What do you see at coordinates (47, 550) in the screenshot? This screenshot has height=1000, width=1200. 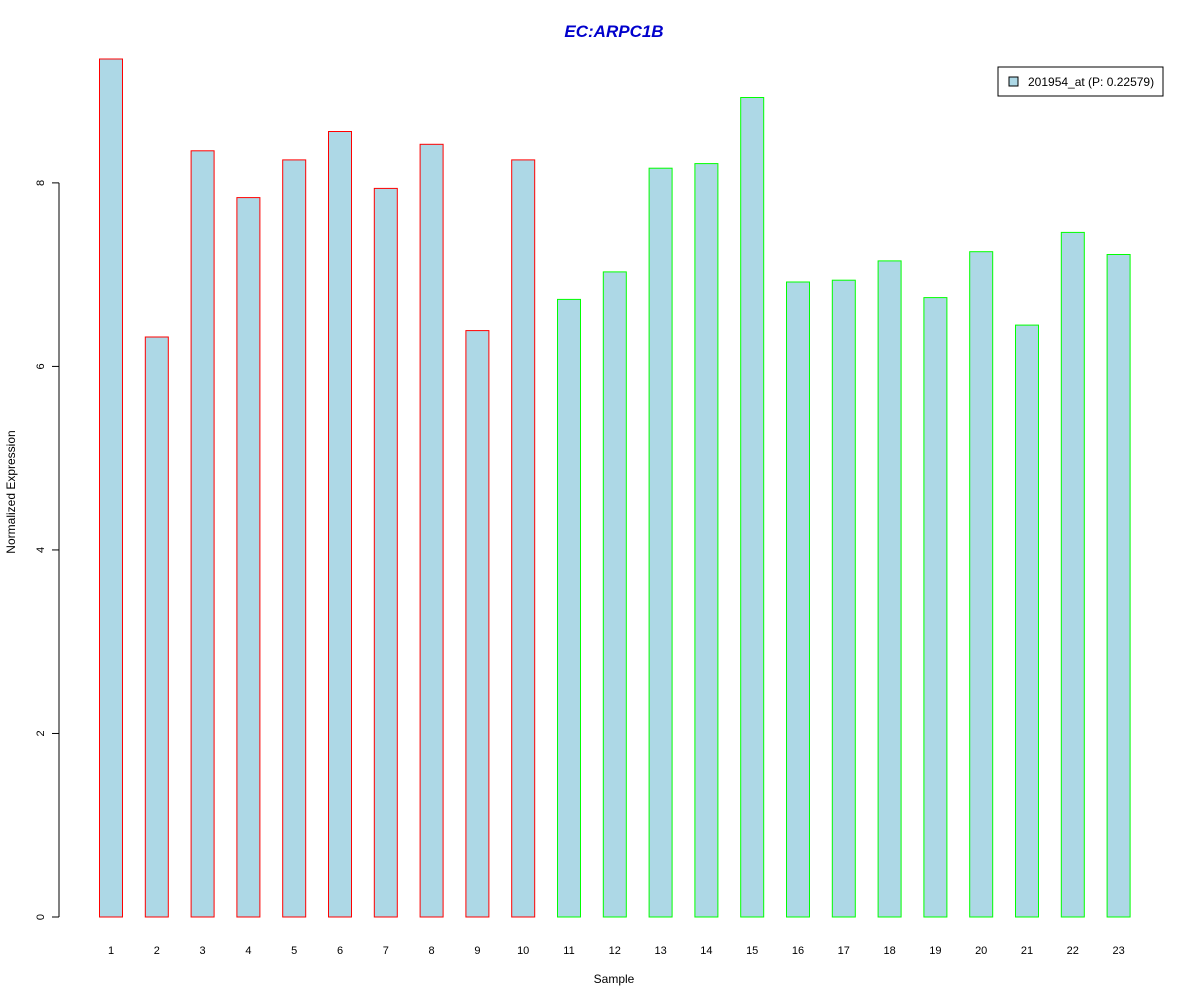 I see `y-axis: 0 2 4 6 8` at bounding box center [47, 550].